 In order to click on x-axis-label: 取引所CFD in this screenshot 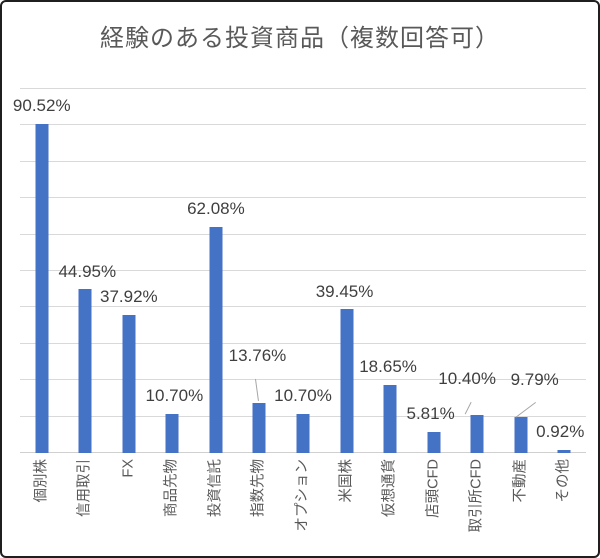, I will do `click(476, 496)`.